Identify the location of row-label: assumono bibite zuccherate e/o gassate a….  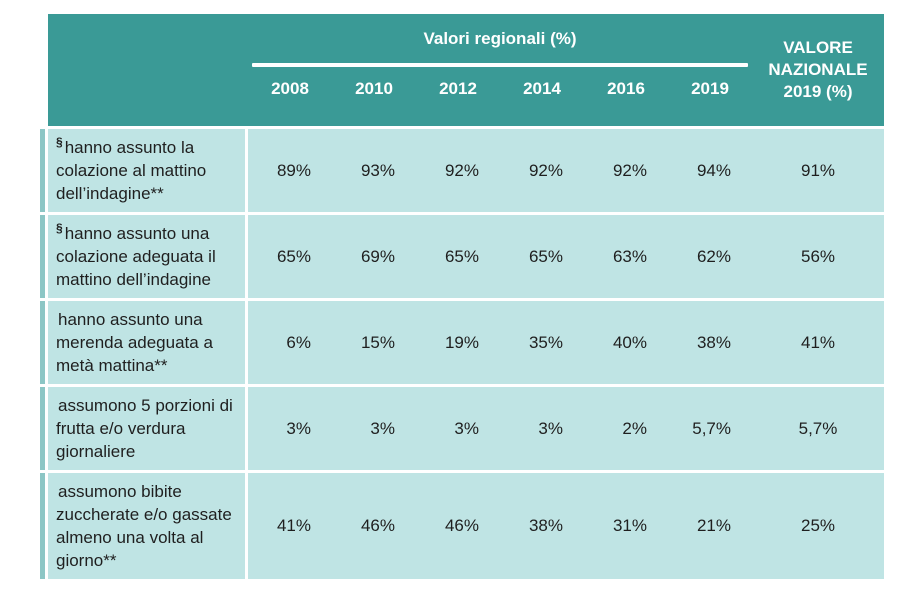
(148, 526).